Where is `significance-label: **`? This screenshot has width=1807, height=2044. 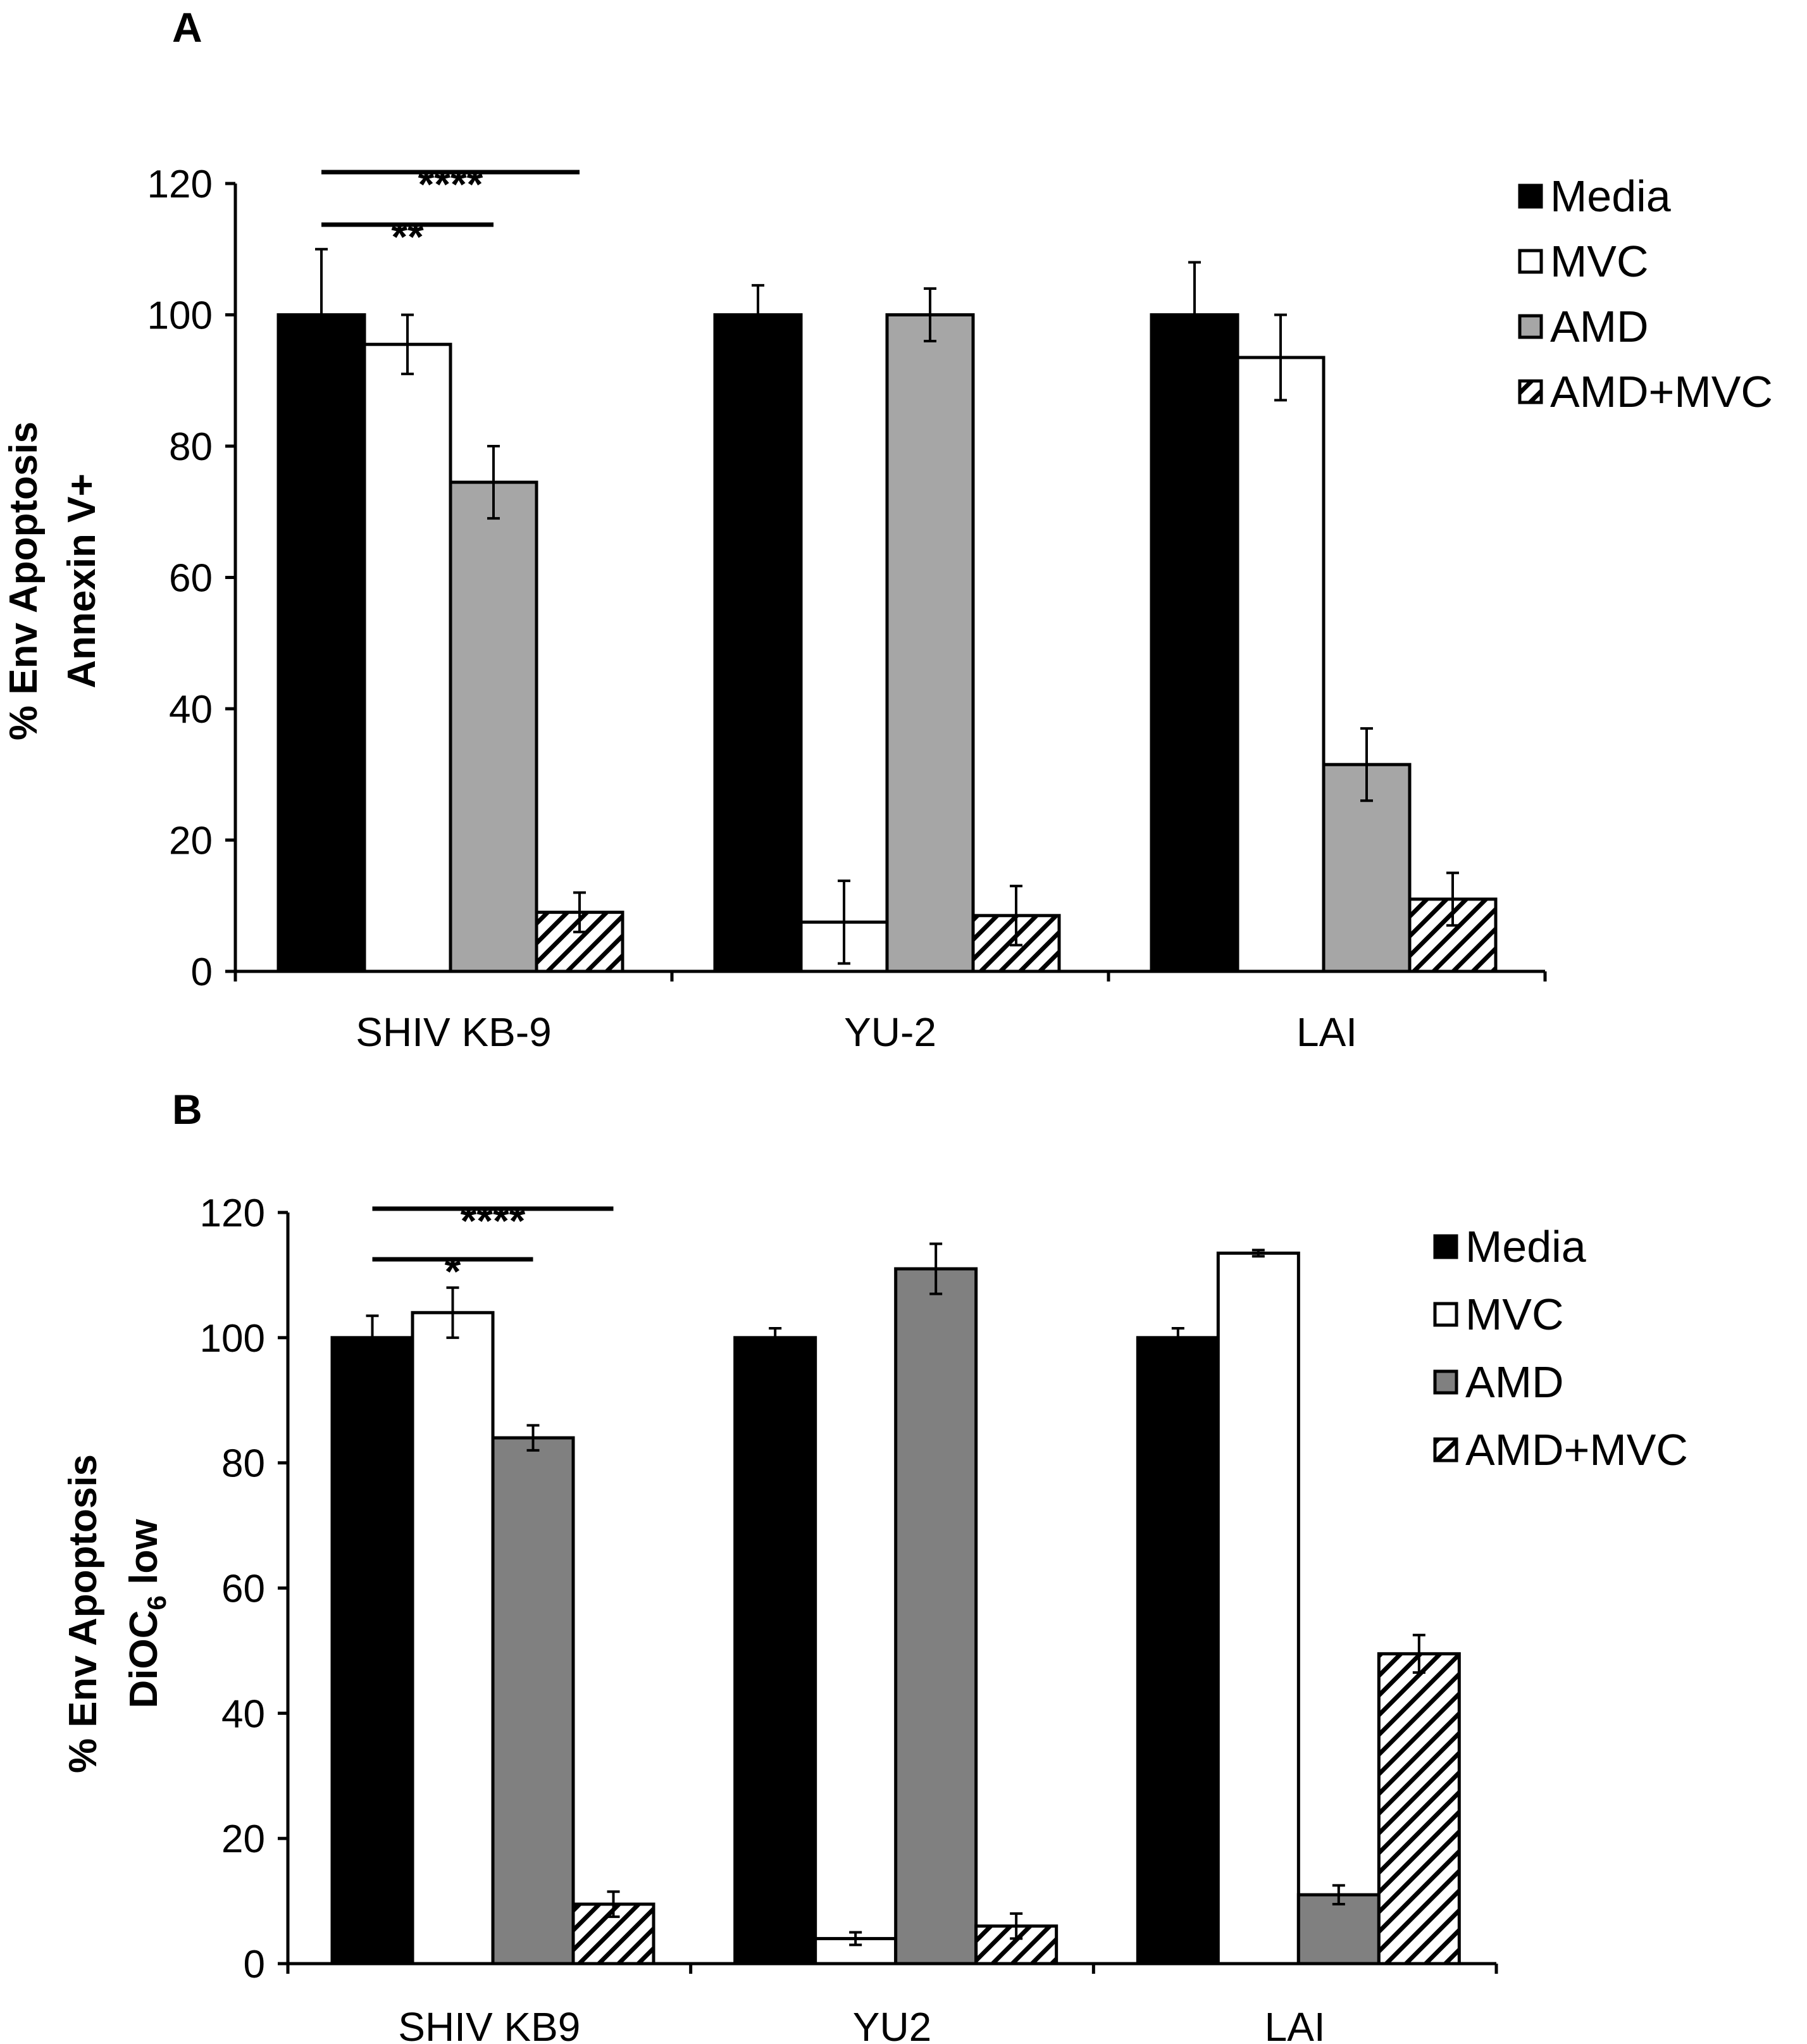 significance-label: ** is located at coordinates (407, 236).